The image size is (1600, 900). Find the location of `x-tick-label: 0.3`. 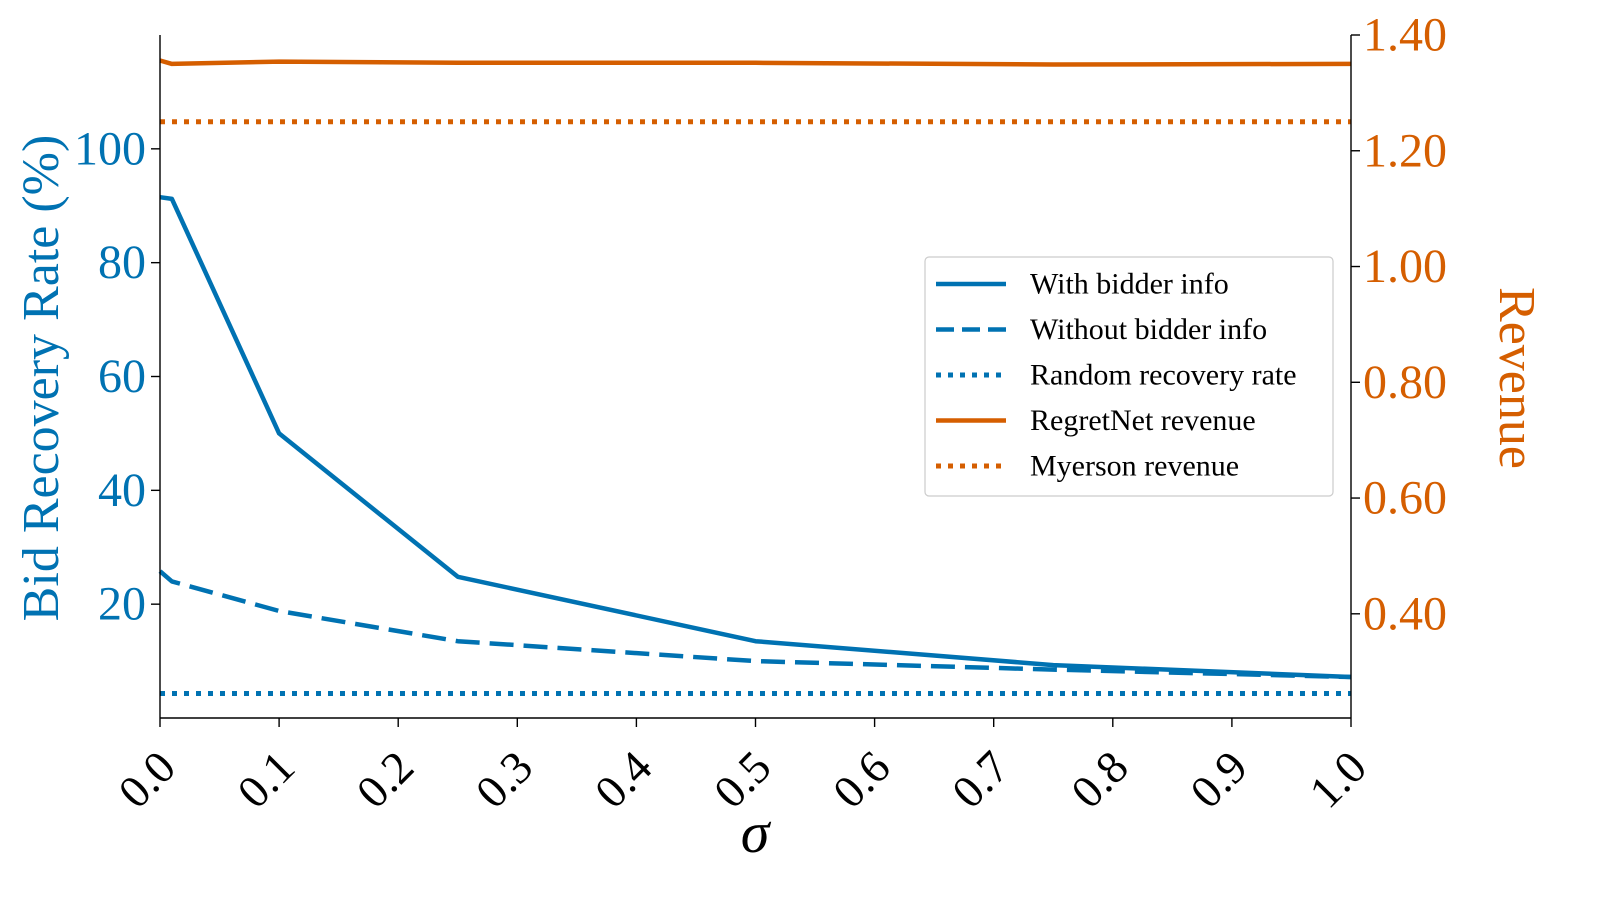

x-tick-label: 0.3 is located at coordinates (504, 779).